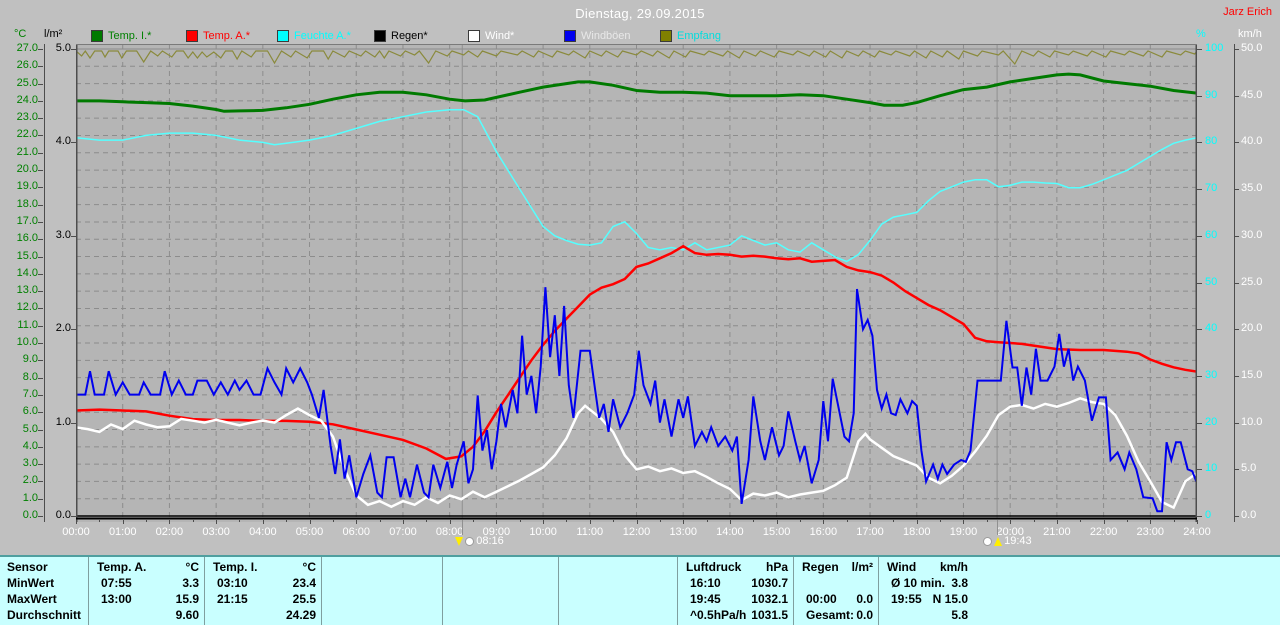 Image resolution: width=1280 pixels, height=625 pixels. Describe the element at coordinates (1208, 515) in the screenshot. I see `y-label-humidity: 0` at that location.